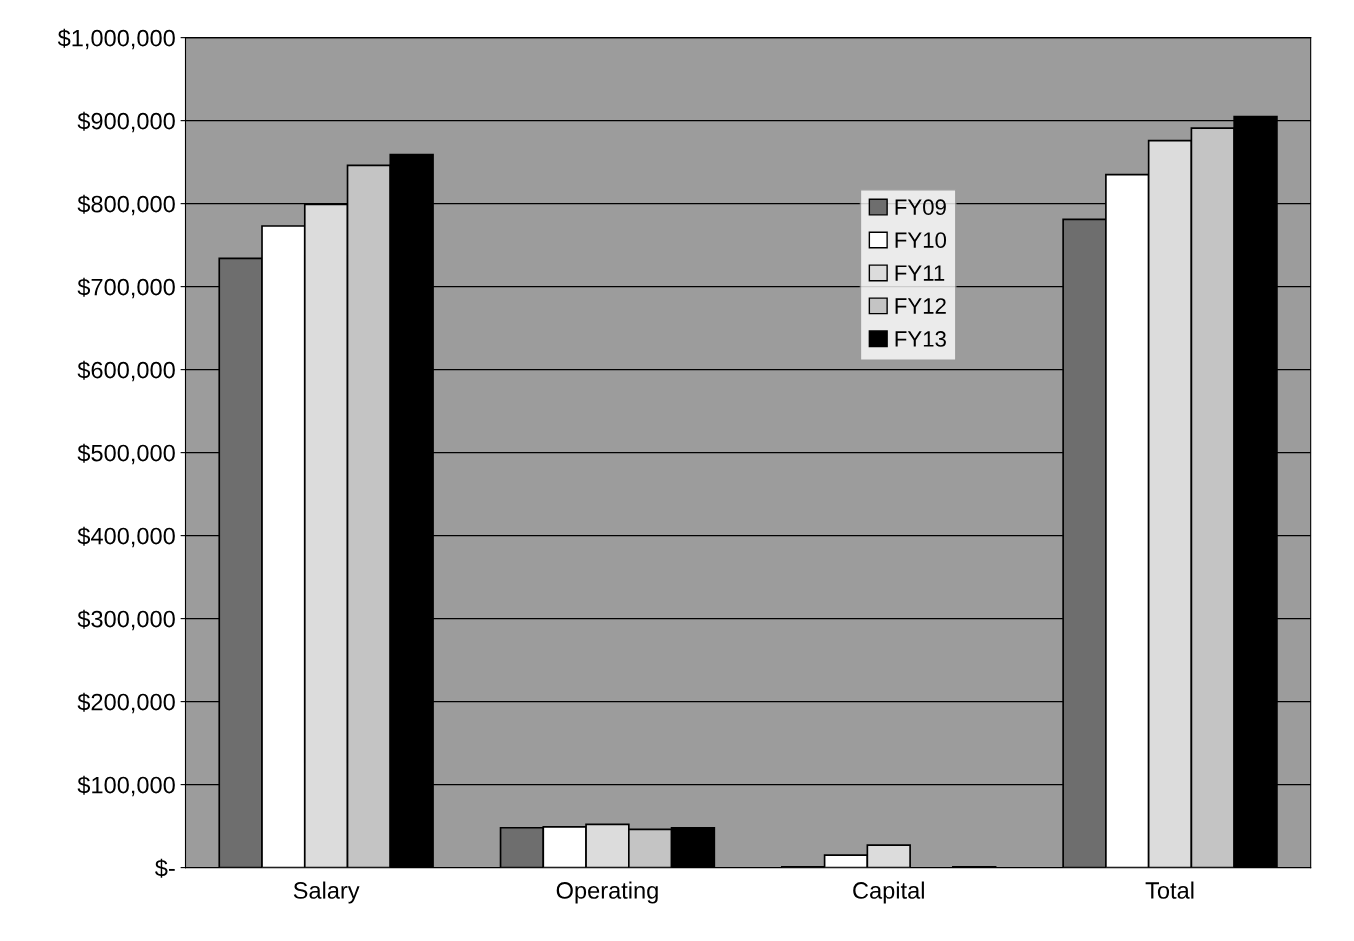  What do you see at coordinates (920, 207) in the screenshot?
I see `legend-label: FY09` at bounding box center [920, 207].